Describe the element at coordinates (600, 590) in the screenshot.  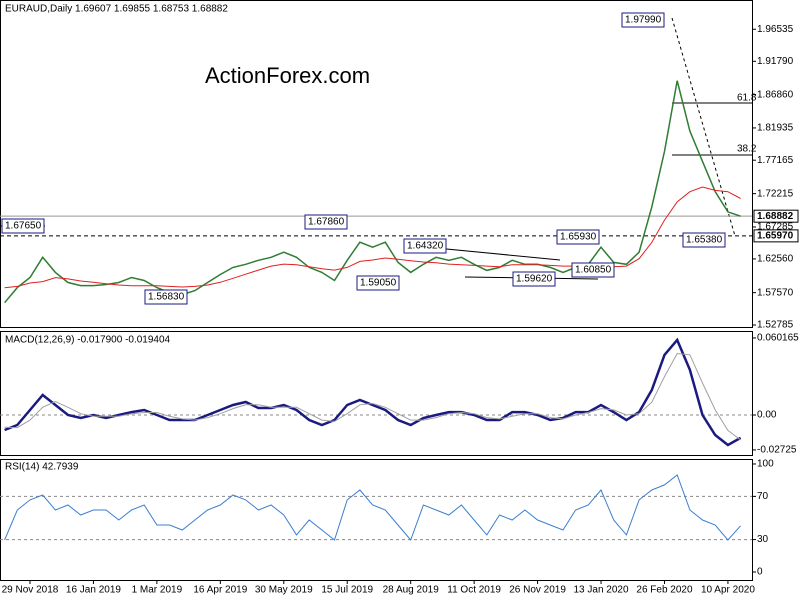
I see `x-tick-label: 13 Jan 2020` at that location.